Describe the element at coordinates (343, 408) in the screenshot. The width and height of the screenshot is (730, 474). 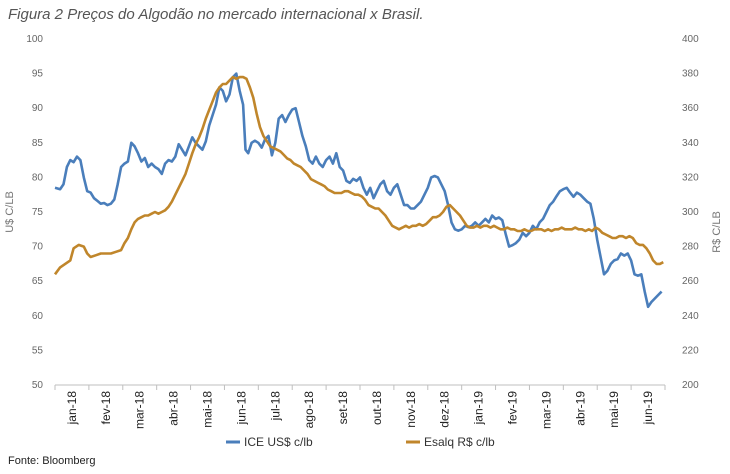
I see `x-tick-label: set-18` at that location.